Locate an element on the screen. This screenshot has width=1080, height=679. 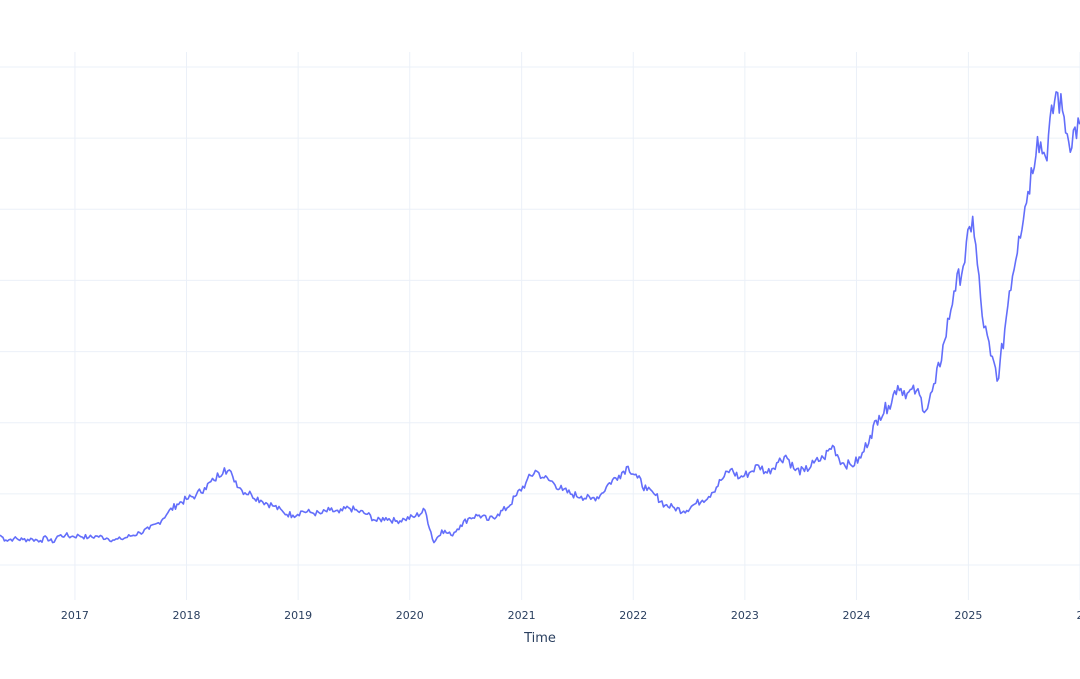
x-tick-label: 2017 is located at coordinates (75, 615).